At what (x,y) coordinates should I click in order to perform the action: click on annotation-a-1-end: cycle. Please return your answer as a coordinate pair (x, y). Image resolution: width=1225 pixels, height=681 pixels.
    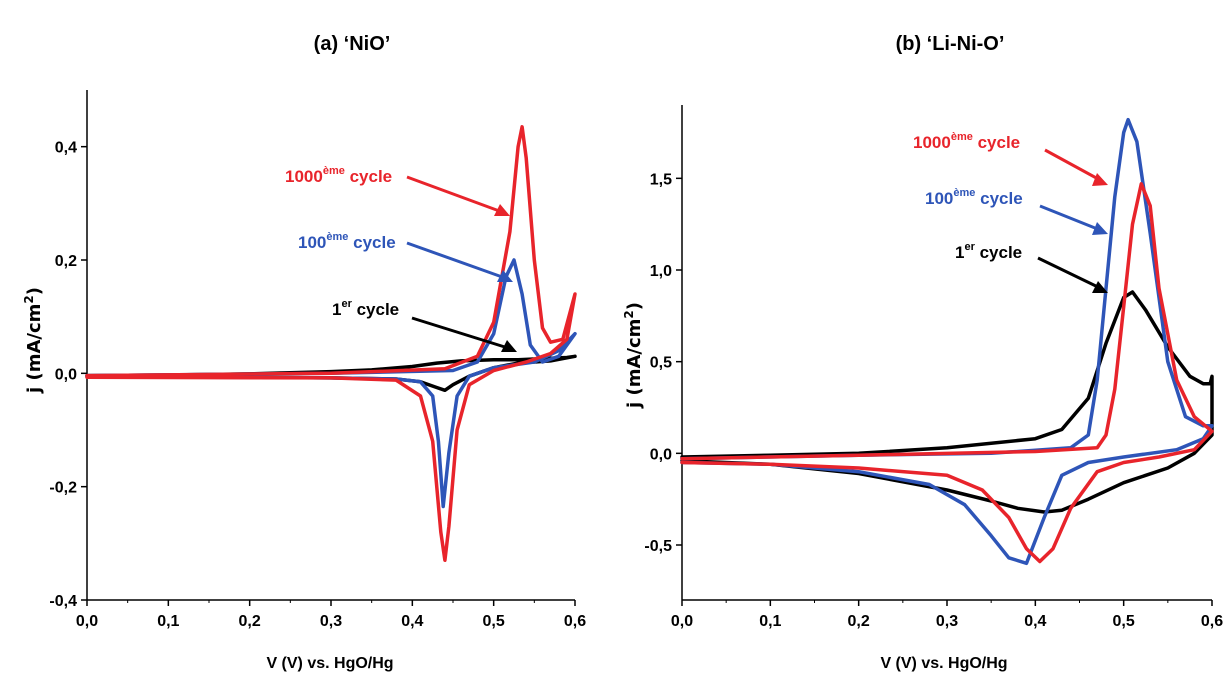
    Looking at the image, I should click on (375, 309).